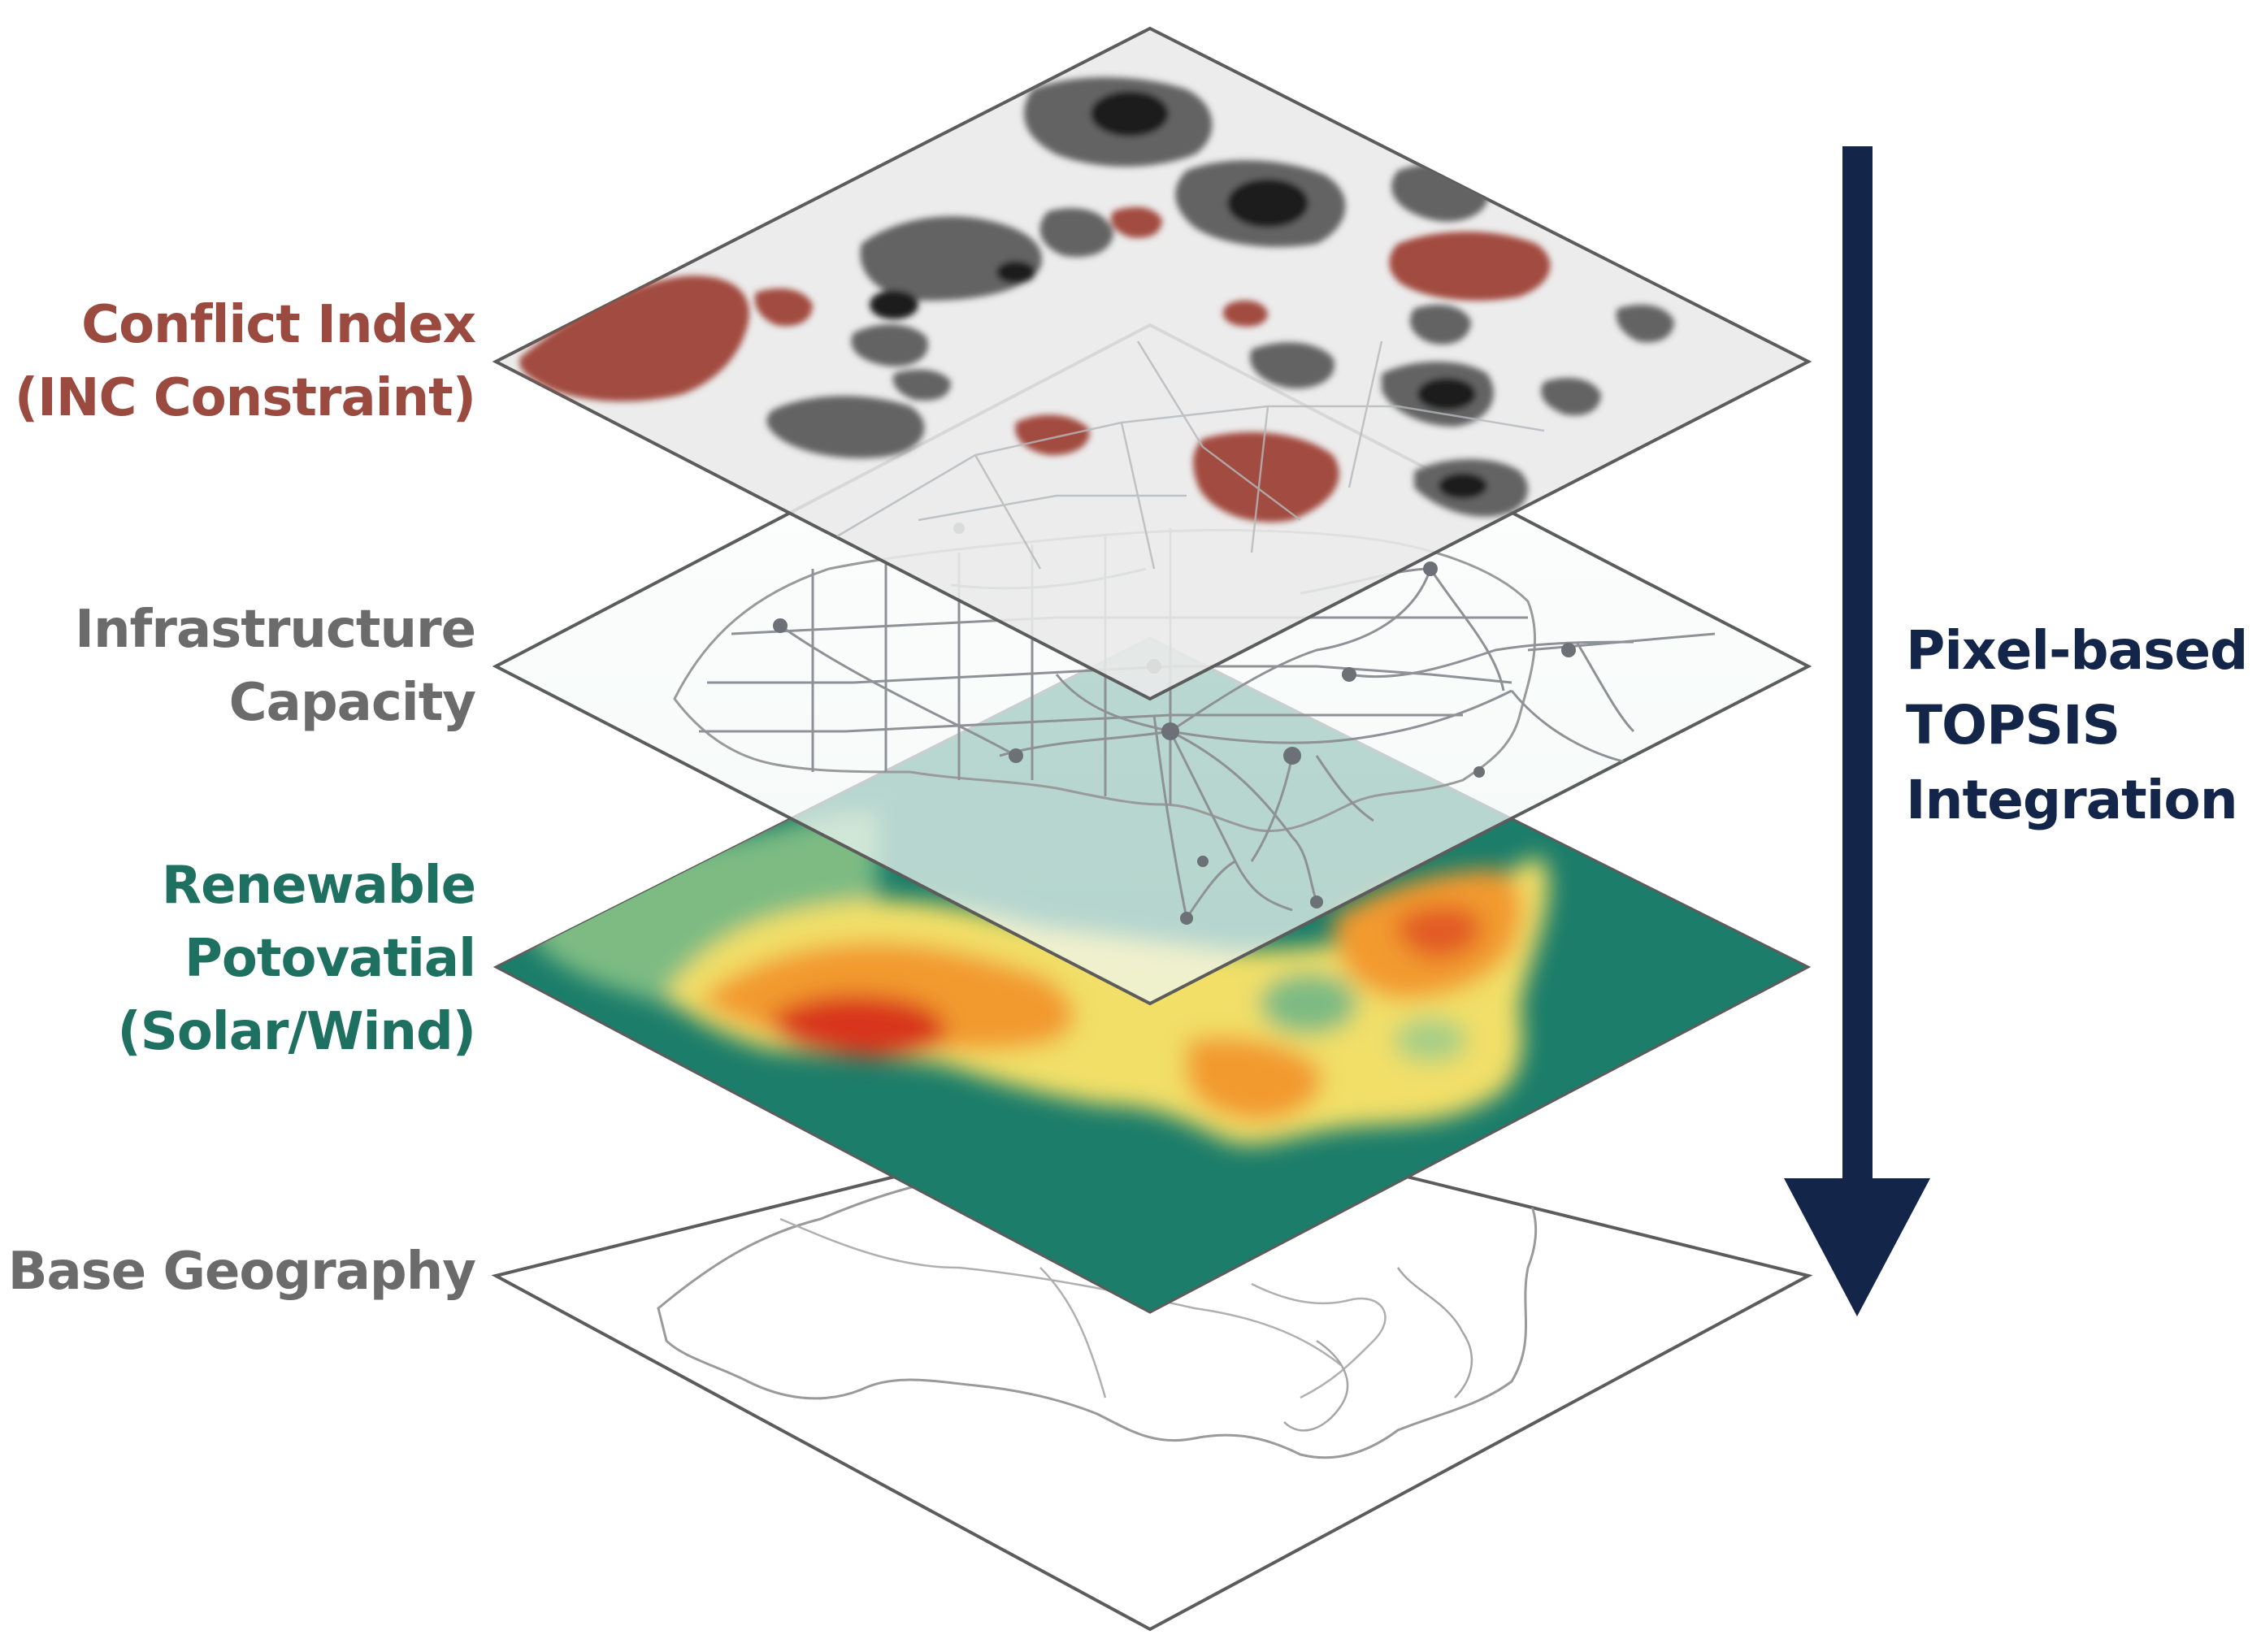 The width and height of the screenshot is (2261, 1652). What do you see at coordinates (1857, 1247) in the screenshot?
I see `arrow-head-icon` at bounding box center [1857, 1247].